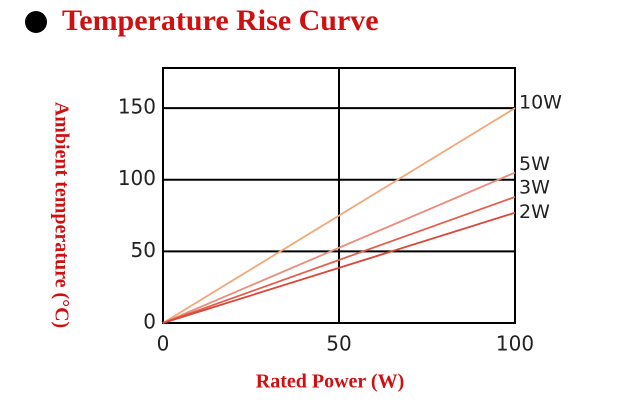 This screenshot has width=640, height=418. Describe the element at coordinates (149, 322) in the screenshot. I see `y-tick-label: 0` at that location.